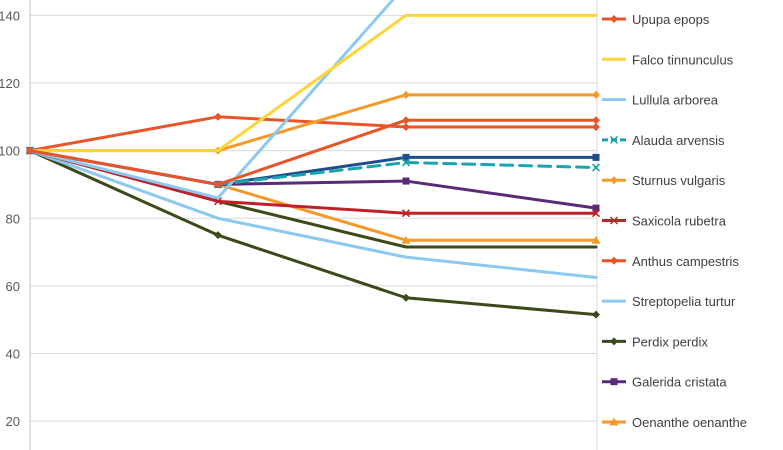 This screenshot has height=450, width=783. I want to click on legend-marker-6-b, so click(614, 220).